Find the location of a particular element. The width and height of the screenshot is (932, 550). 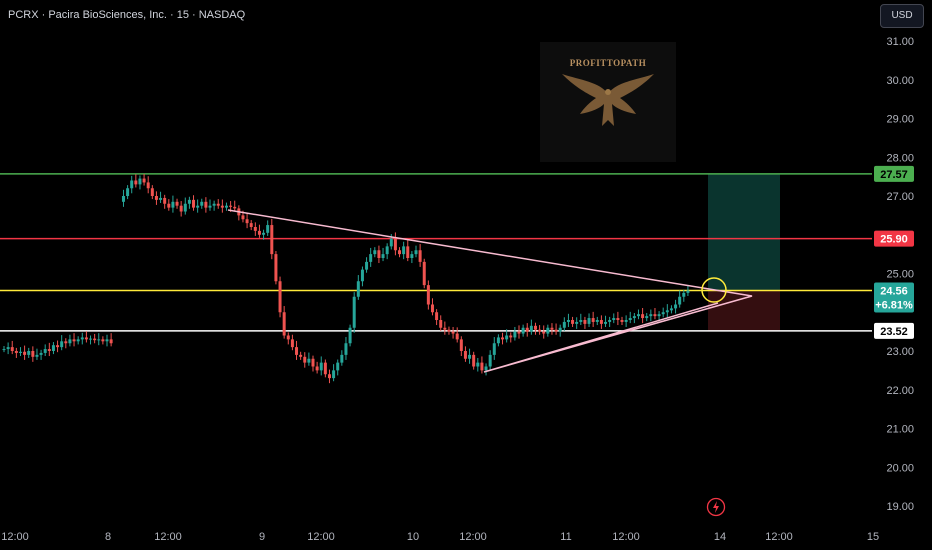

price-tick-label: 20.00 is located at coordinates (900, 468).